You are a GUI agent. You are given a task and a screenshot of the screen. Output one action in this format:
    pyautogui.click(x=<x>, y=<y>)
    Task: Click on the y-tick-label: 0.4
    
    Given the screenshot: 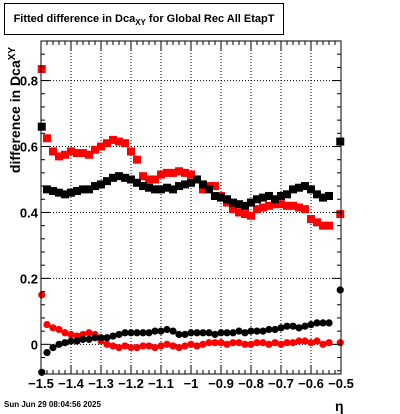 What is the action you would take?
    pyautogui.click(x=29, y=212)
    